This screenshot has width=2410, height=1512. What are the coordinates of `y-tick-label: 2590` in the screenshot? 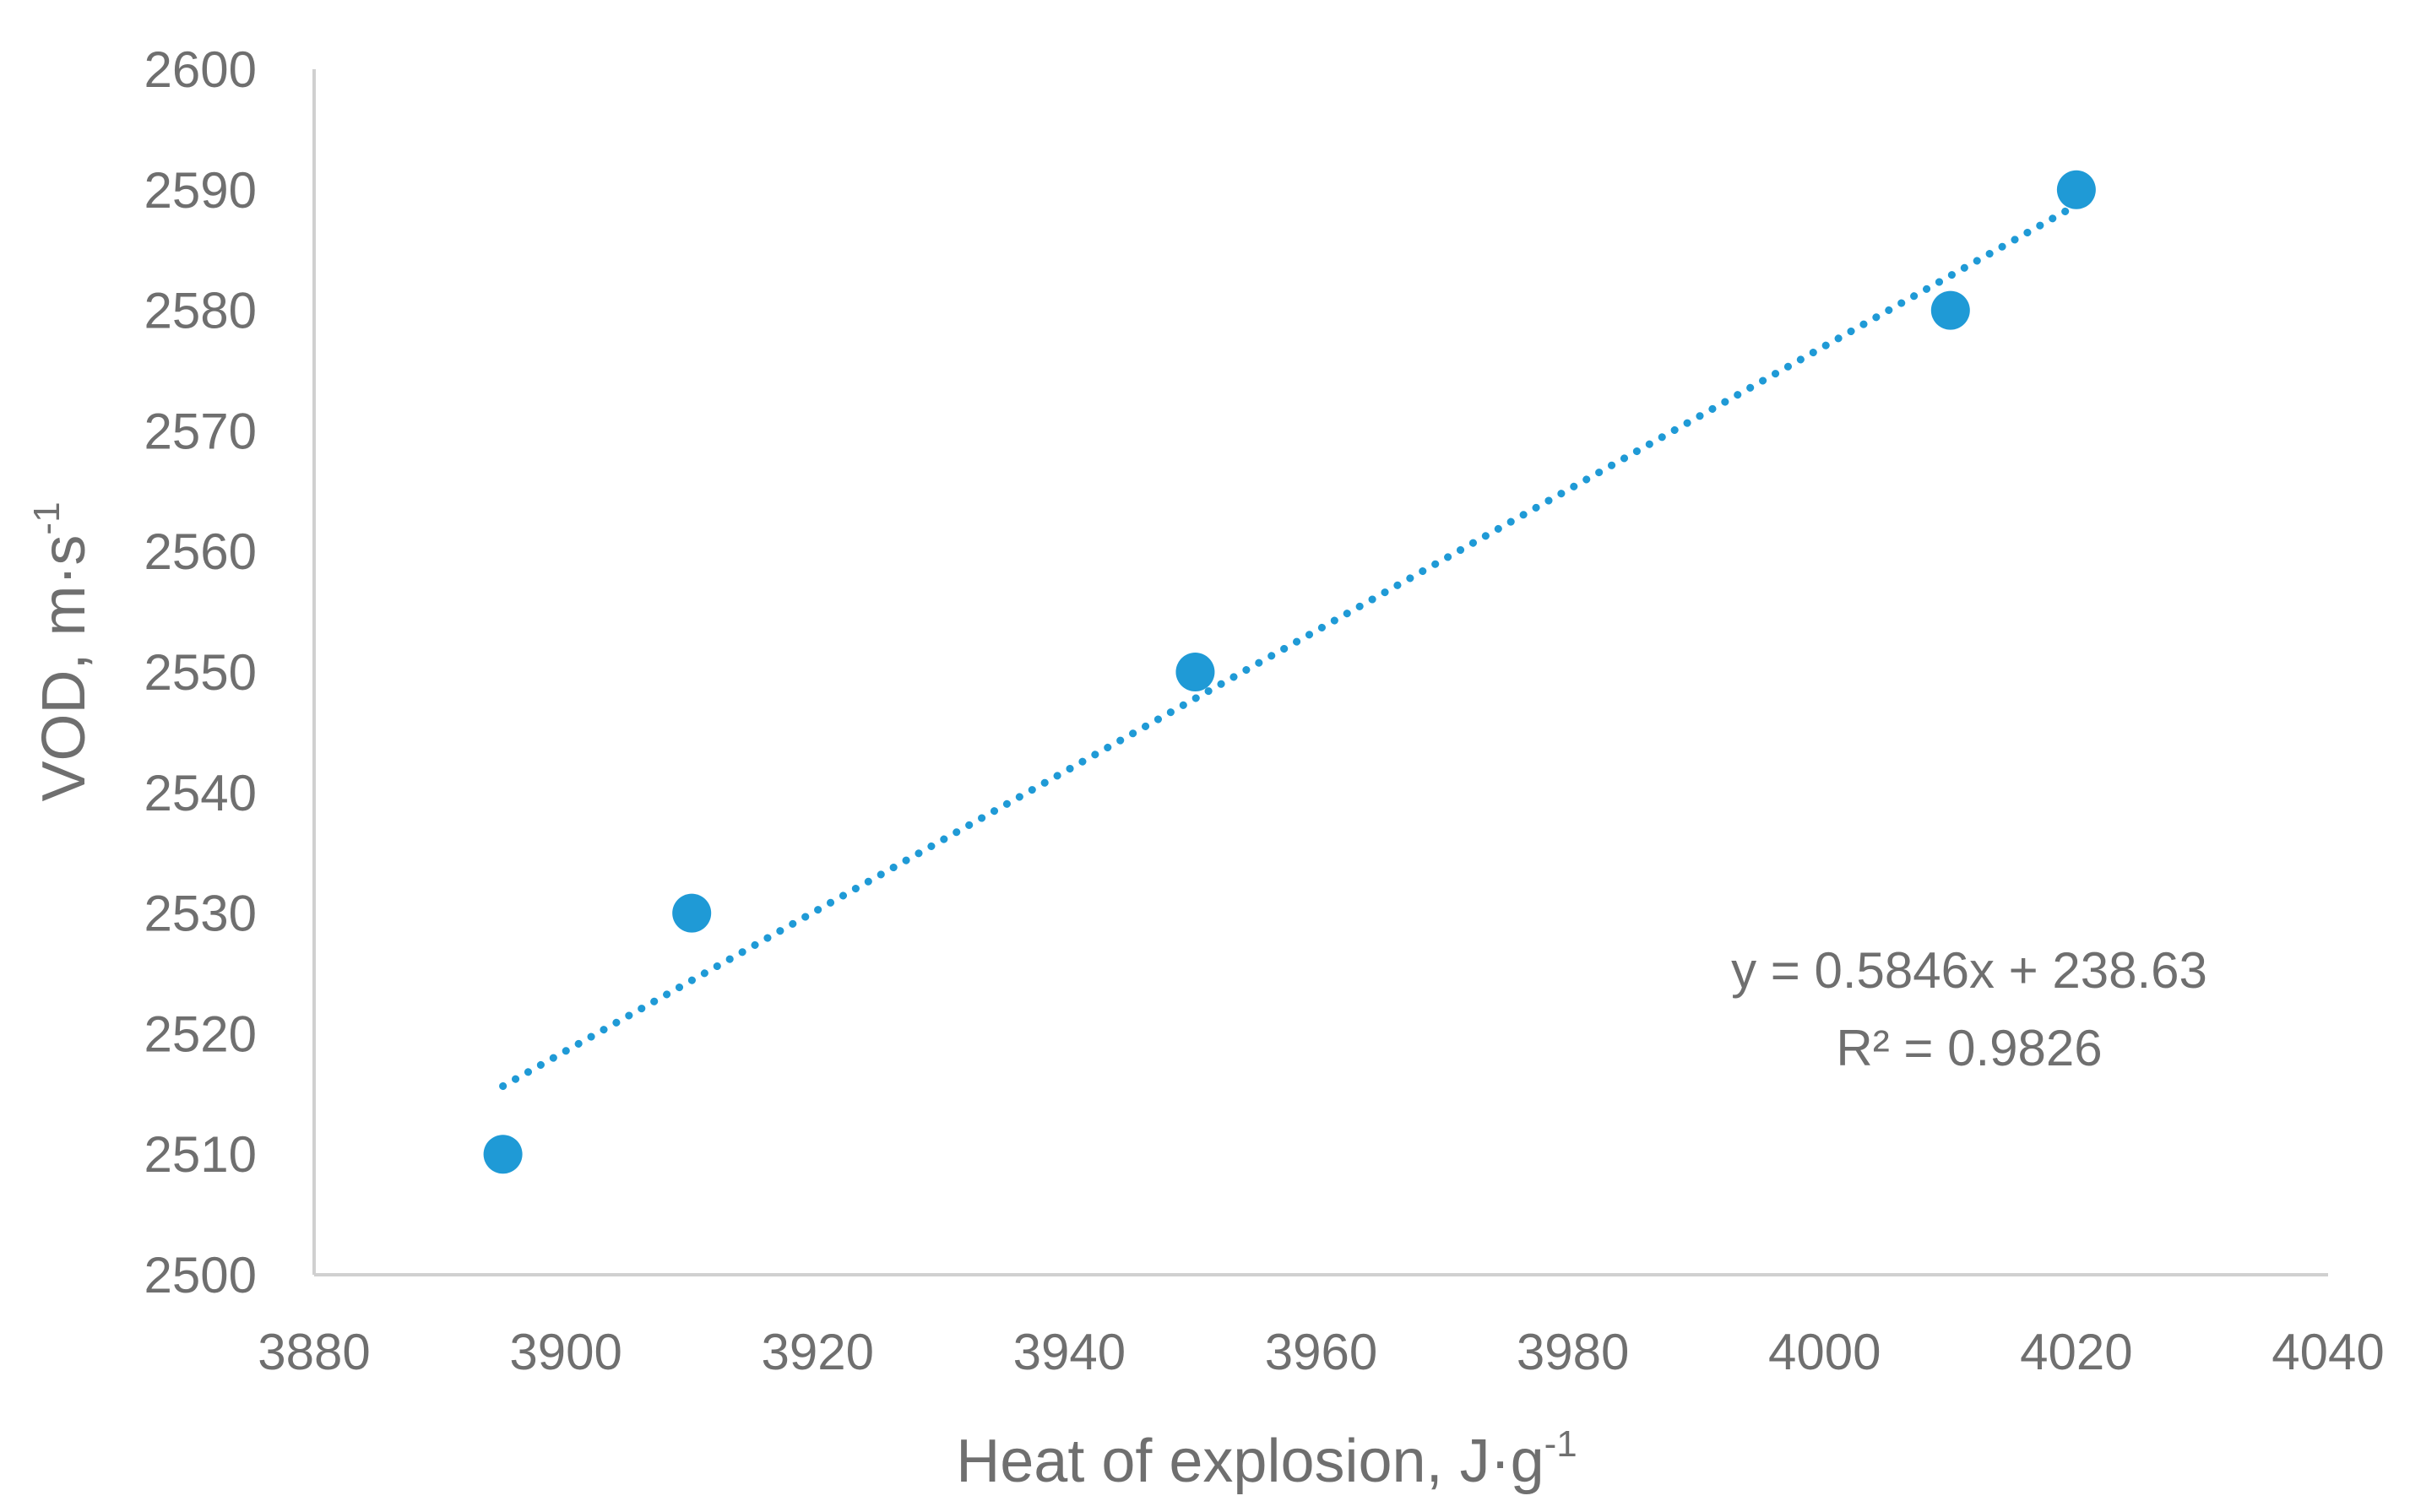 It's located at (200, 190).